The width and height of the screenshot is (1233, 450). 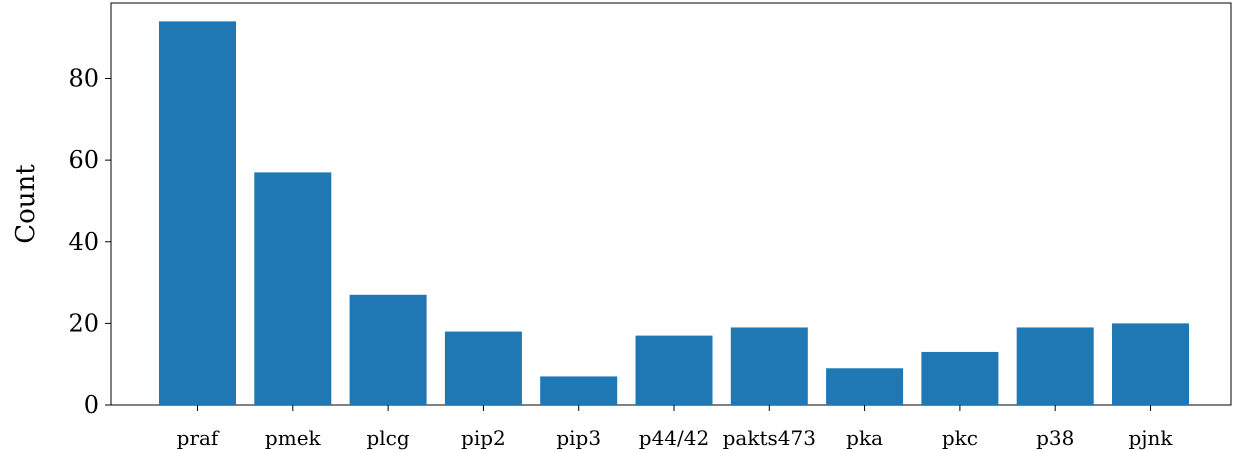 I want to click on bar-praf, so click(x=197, y=213).